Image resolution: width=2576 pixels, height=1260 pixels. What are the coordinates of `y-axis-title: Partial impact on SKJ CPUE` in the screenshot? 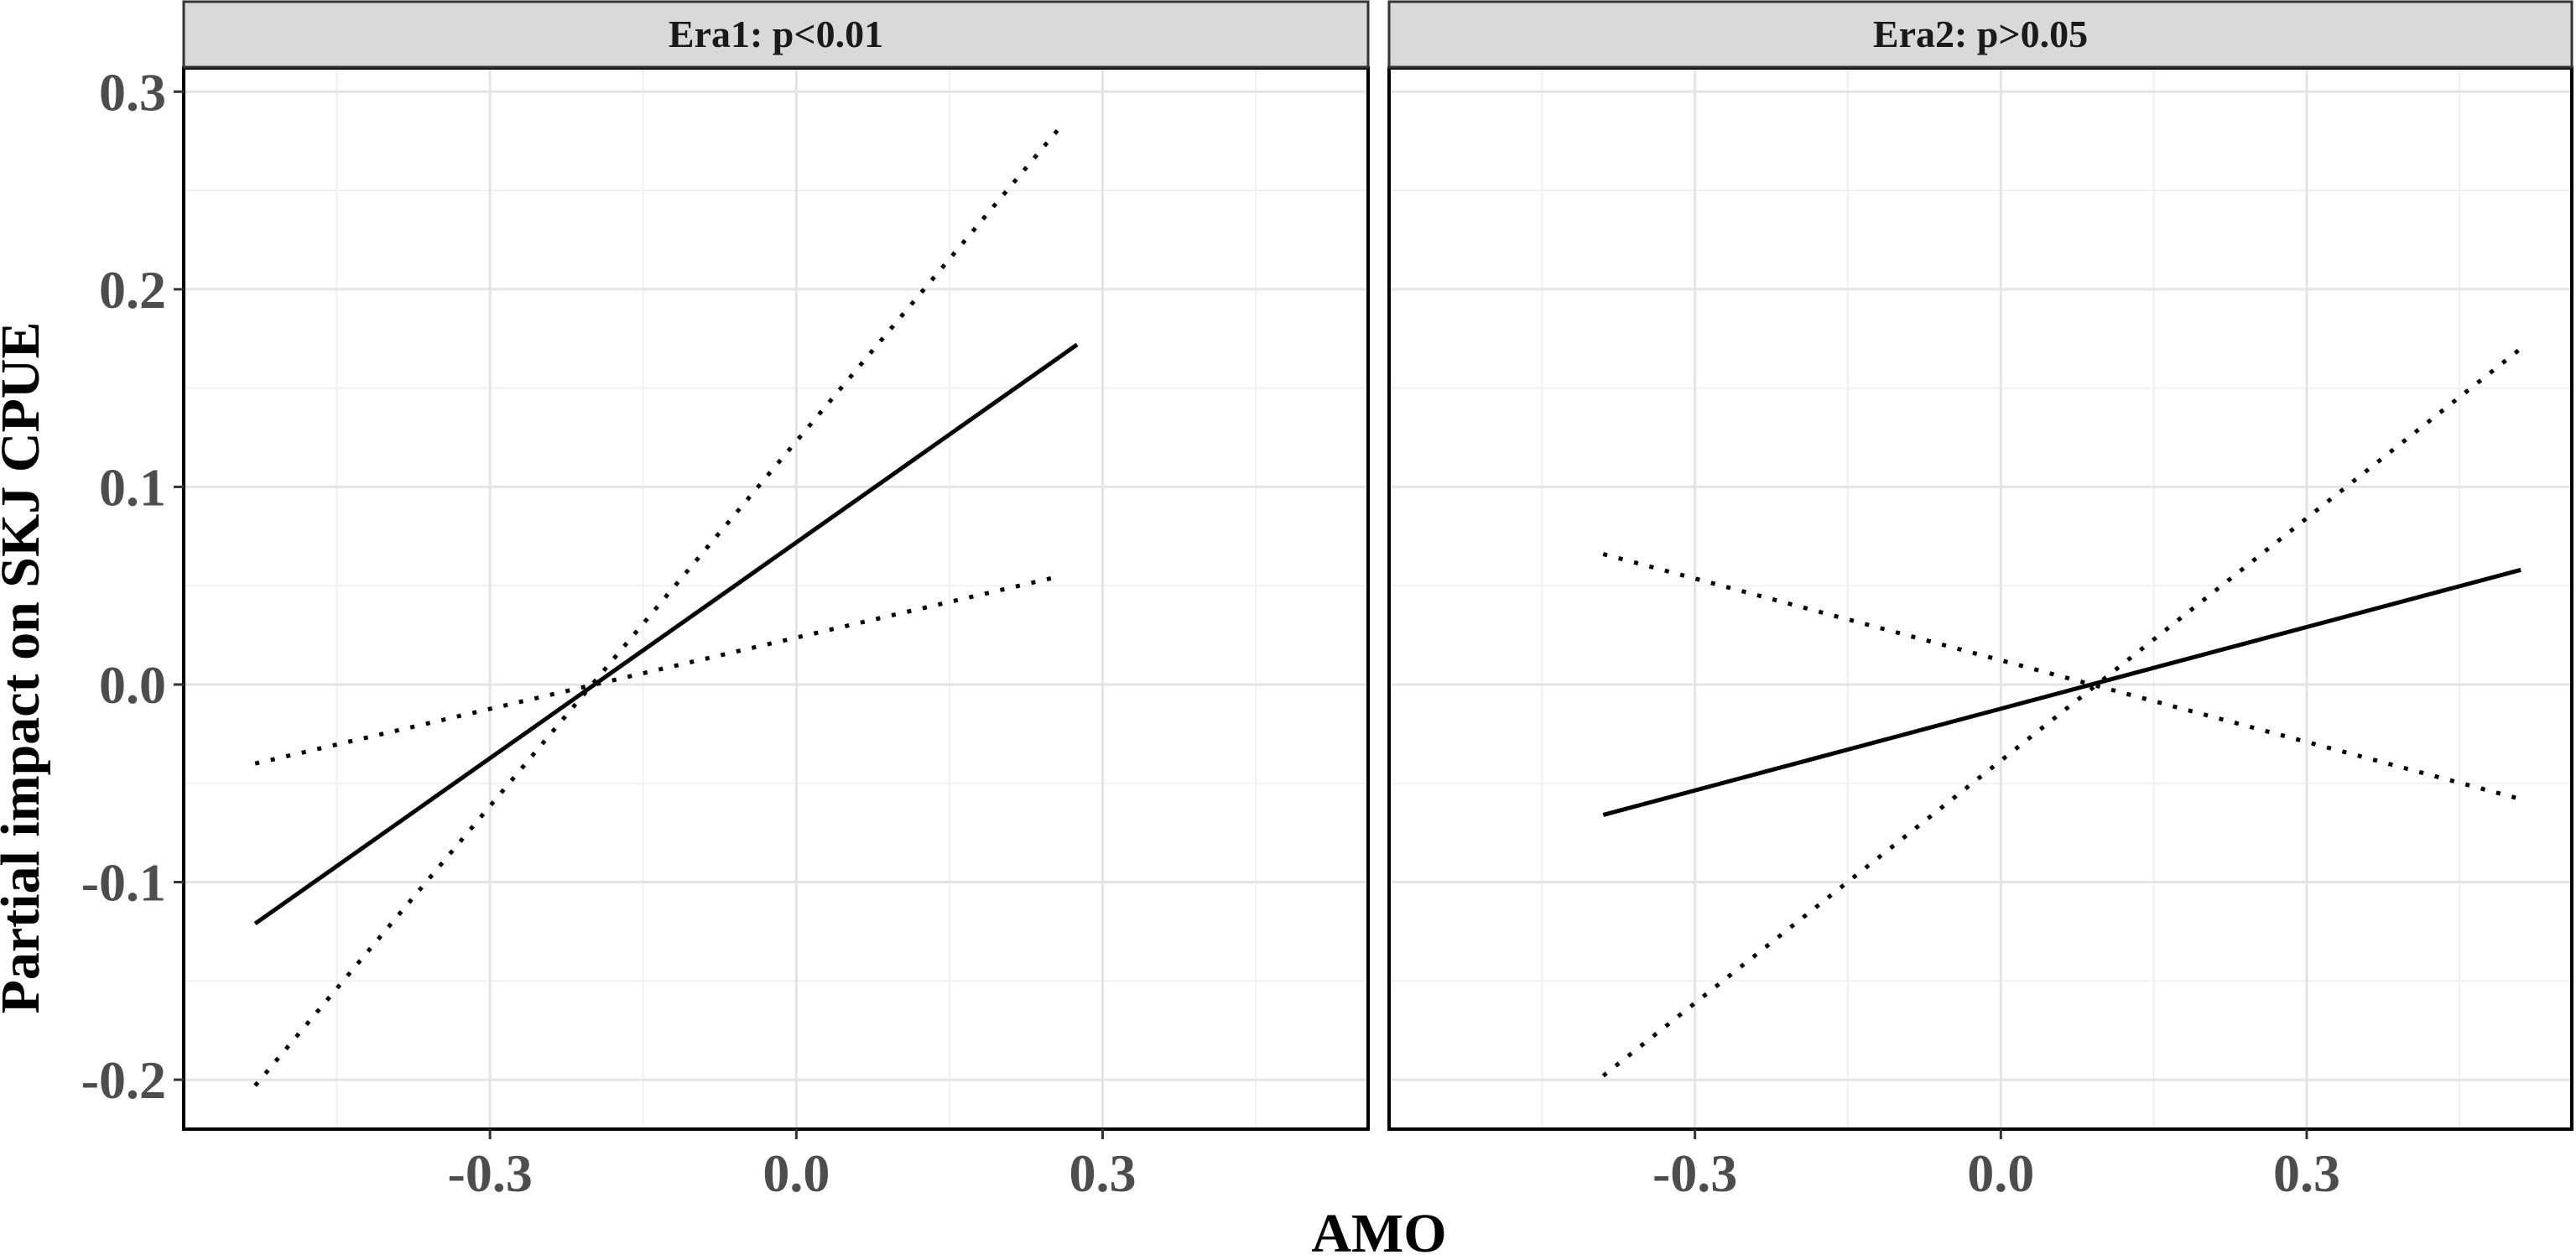 It's located at (25, 668).